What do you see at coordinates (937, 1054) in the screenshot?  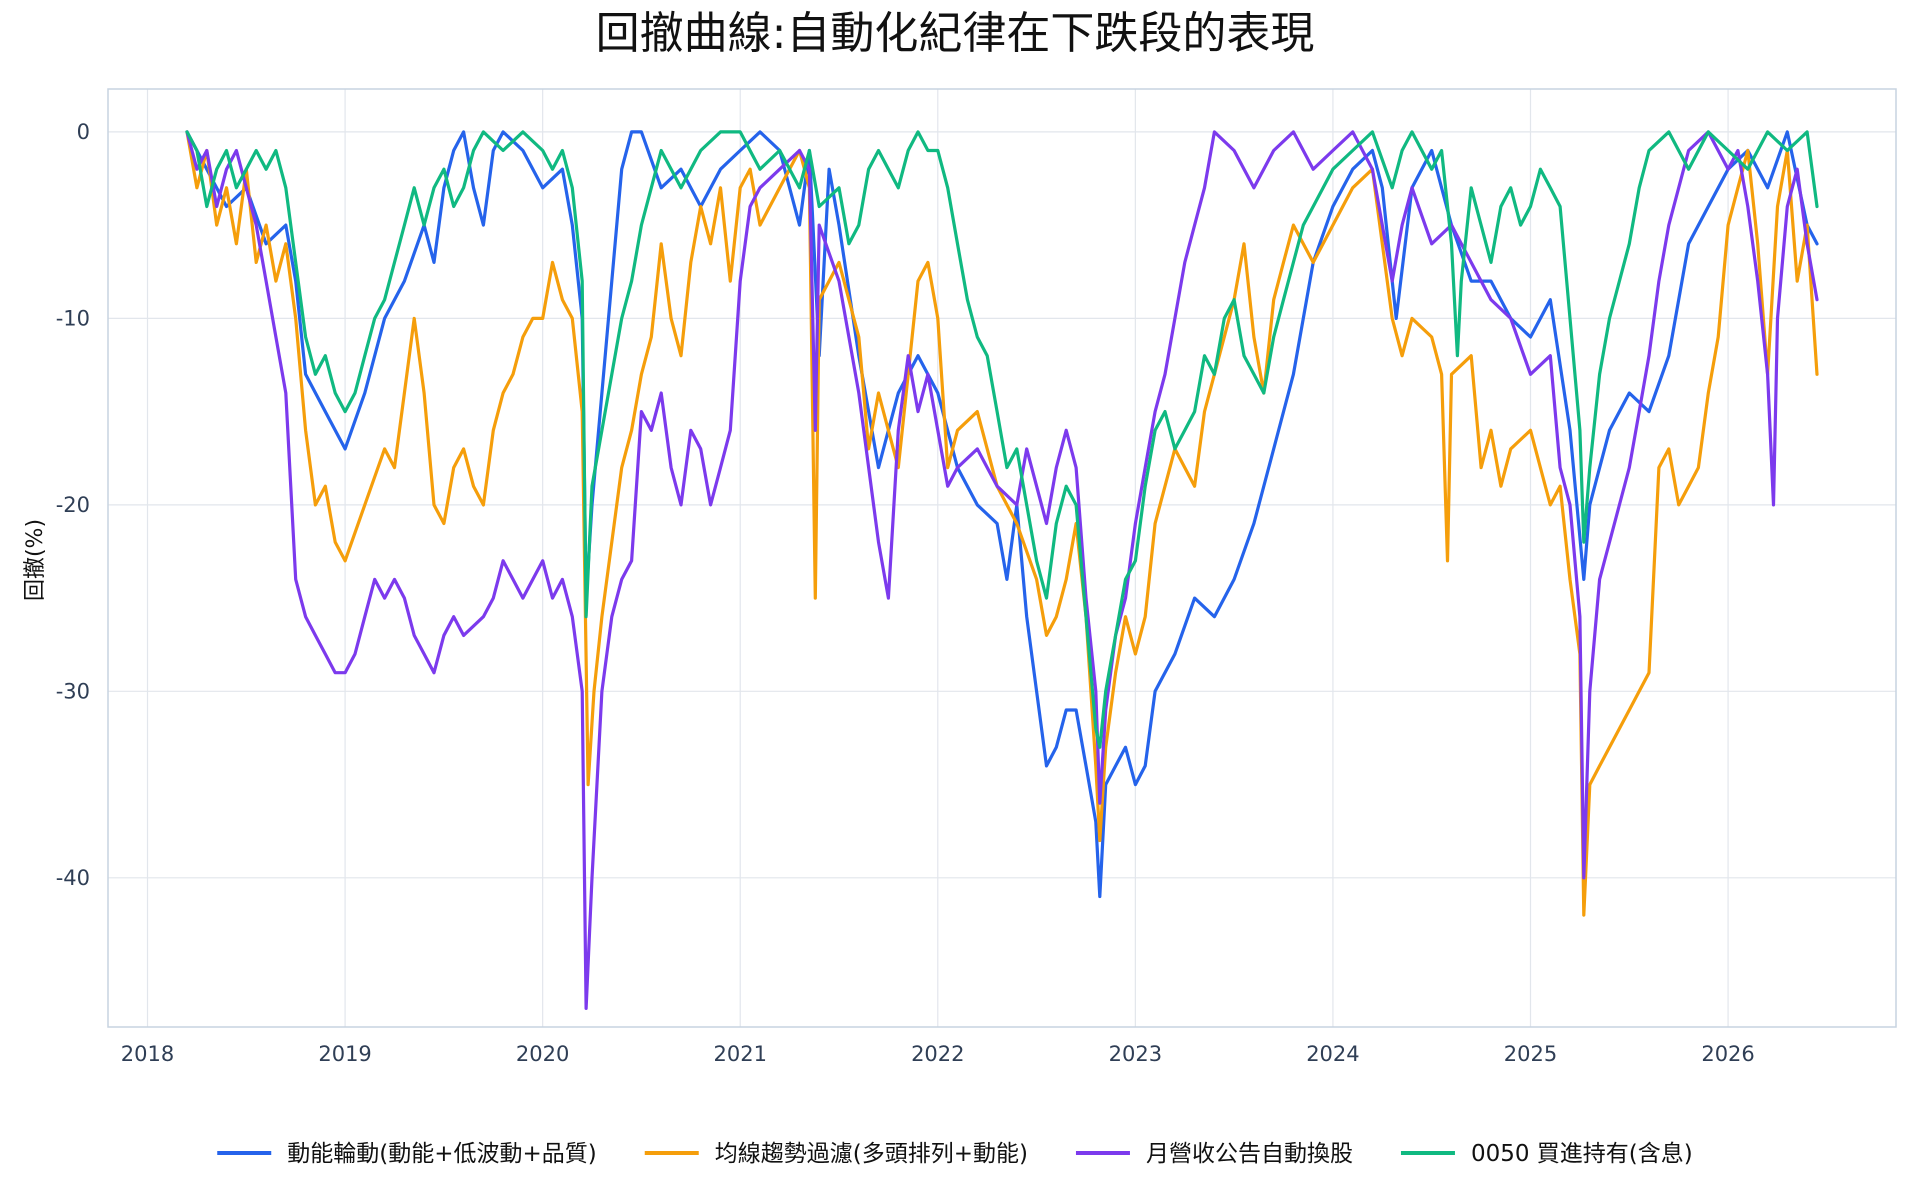 I see `x-tick-label: 2022` at bounding box center [937, 1054].